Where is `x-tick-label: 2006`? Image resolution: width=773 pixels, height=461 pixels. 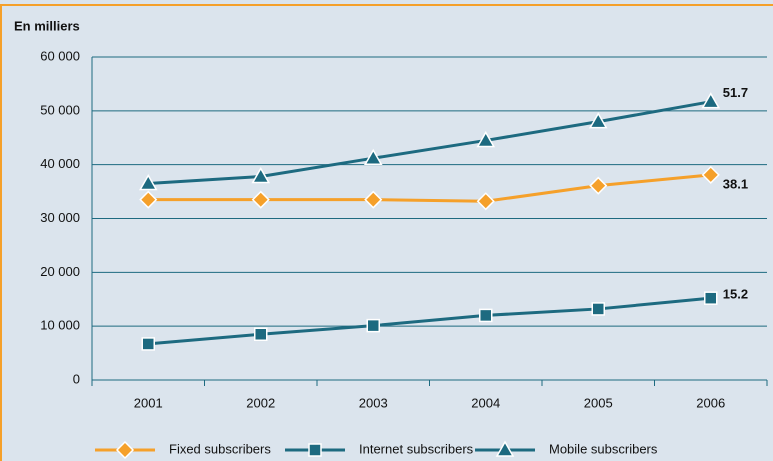
x-tick-label: 2006 is located at coordinates (710, 402).